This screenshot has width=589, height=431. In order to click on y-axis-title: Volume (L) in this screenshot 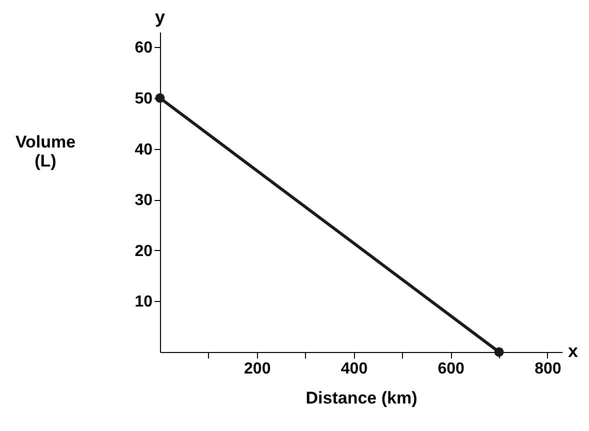, I will do `click(45, 151)`.